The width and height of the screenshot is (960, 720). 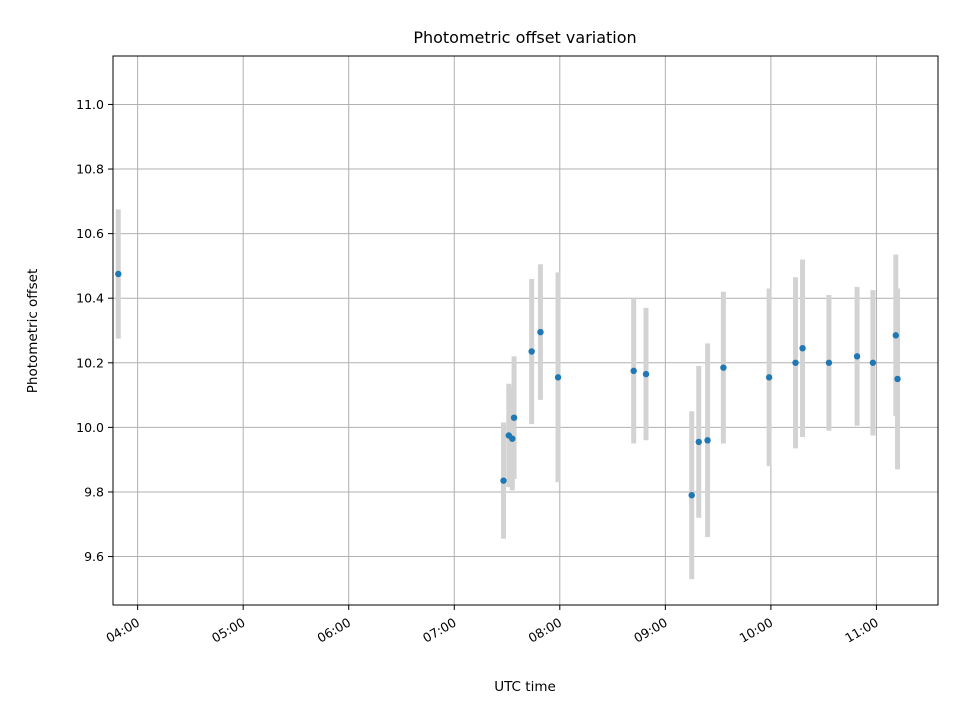 What do you see at coordinates (90, 362) in the screenshot?
I see `y-tick-label: 10.2` at bounding box center [90, 362].